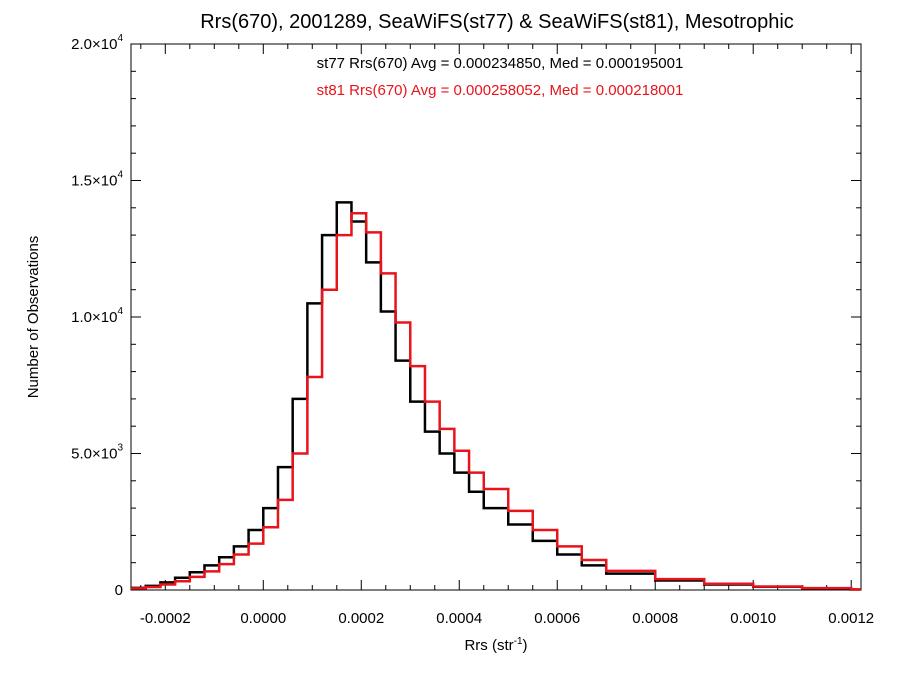 The width and height of the screenshot is (900, 675). What do you see at coordinates (518, 641) in the screenshot?
I see `x-axis-label-sup: -1` at bounding box center [518, 641].